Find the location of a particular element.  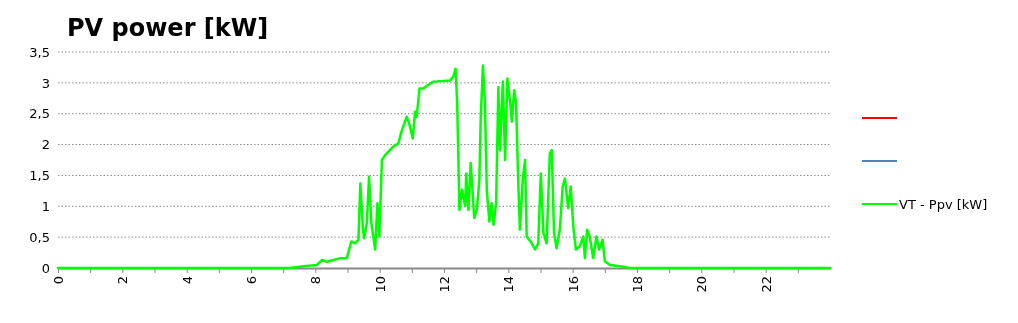

y-tick-label: 0,5 is located at coordinates (39, 237).